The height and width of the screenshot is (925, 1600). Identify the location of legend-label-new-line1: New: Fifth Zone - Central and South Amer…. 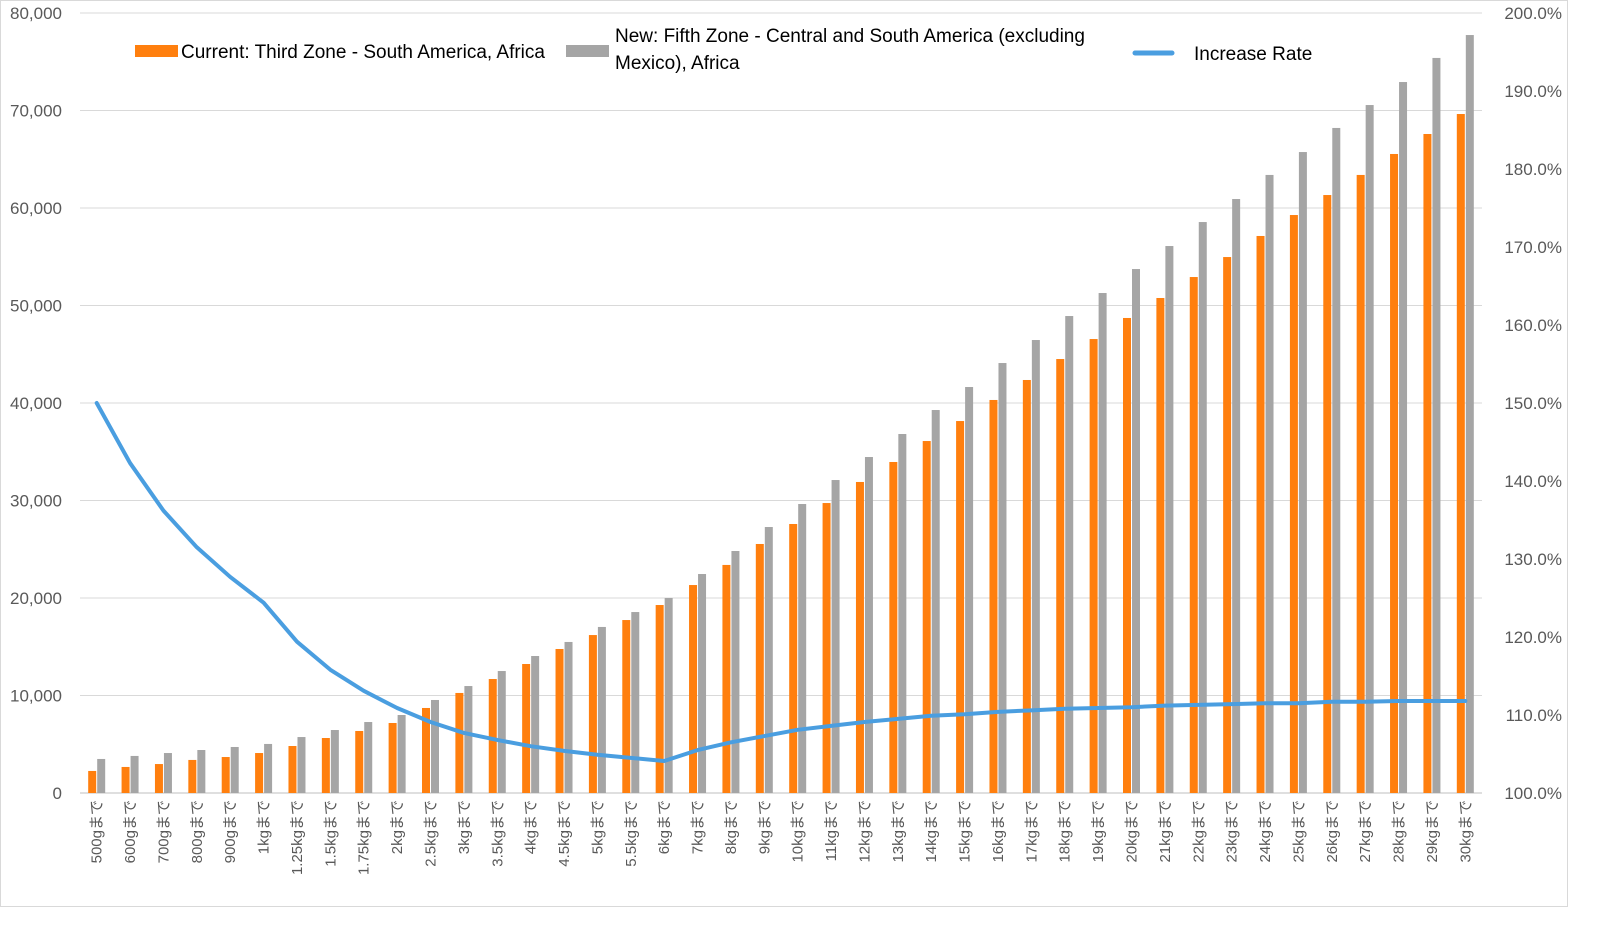
(850, 36).